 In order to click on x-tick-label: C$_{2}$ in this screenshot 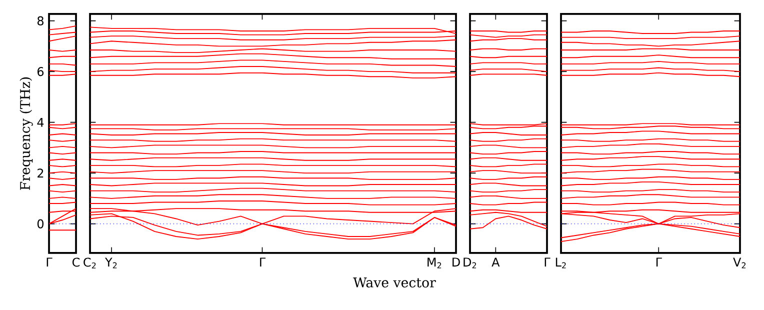, I will do `click(90, 263)`.